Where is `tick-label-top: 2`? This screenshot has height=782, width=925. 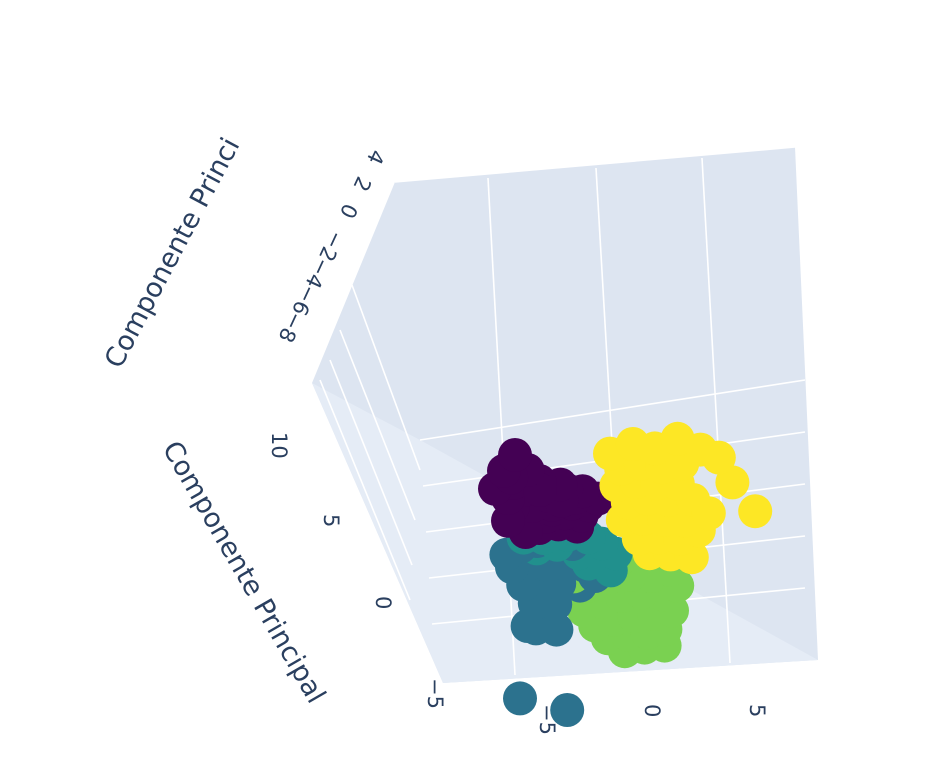
tick-label-top: 2 is located at coordinates (361, 184).